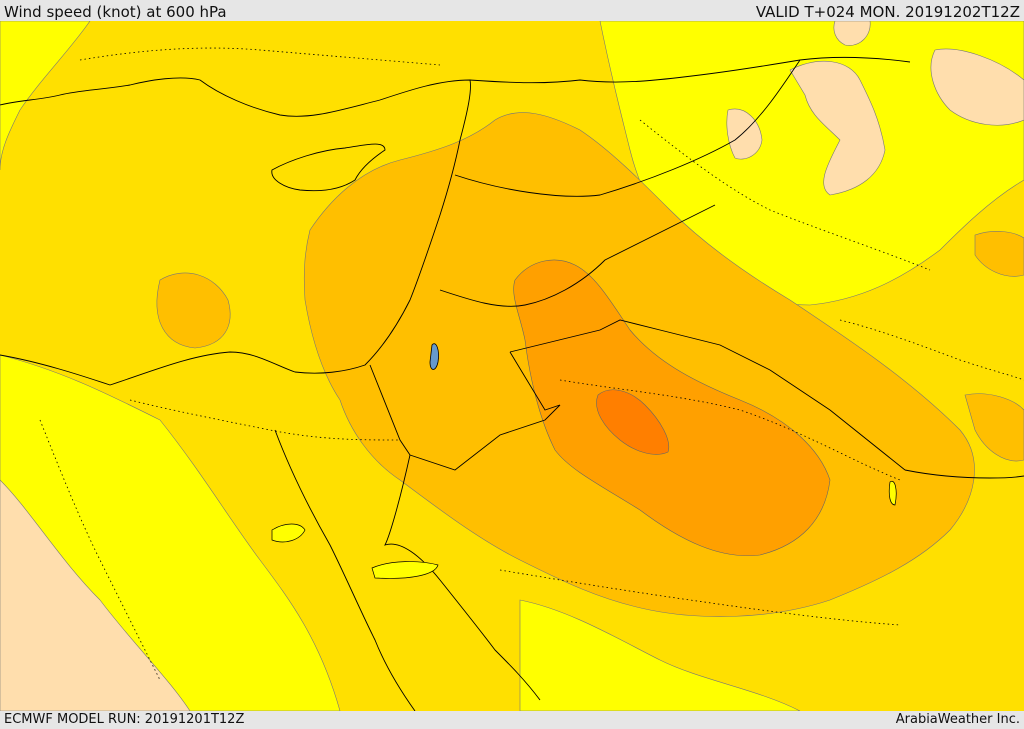  I want to click on field-pale-north, so click(837, 128).